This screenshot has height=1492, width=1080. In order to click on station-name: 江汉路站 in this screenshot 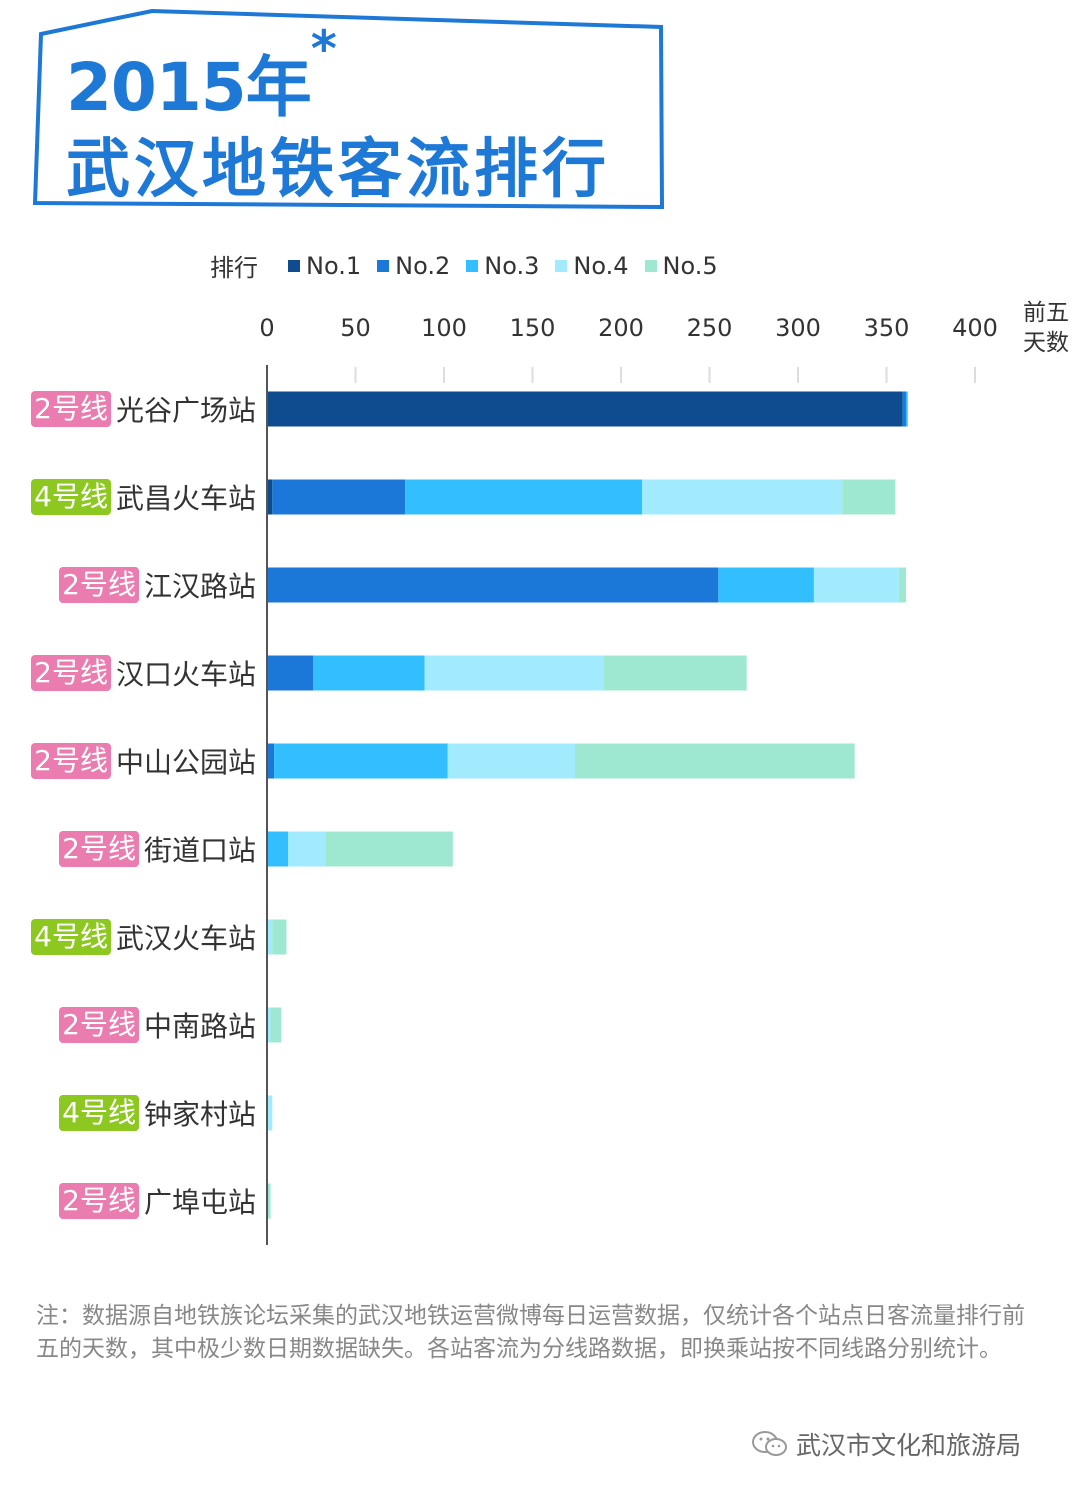, I will do `click(199, 586)`.